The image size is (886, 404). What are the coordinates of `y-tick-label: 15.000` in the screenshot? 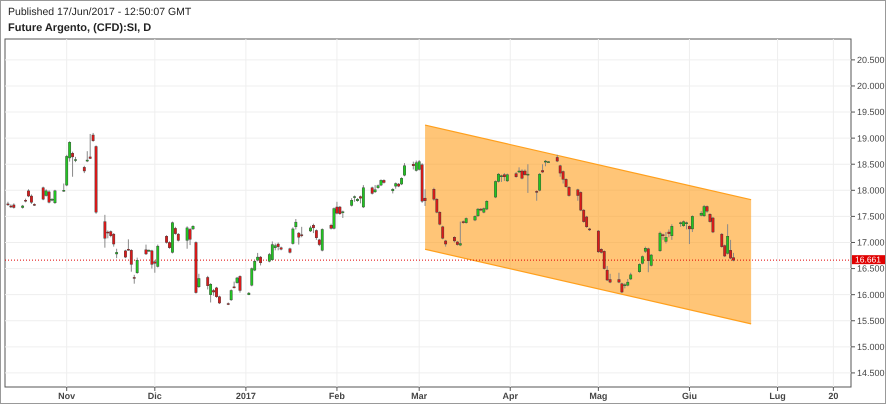 It's located at (871, 347).